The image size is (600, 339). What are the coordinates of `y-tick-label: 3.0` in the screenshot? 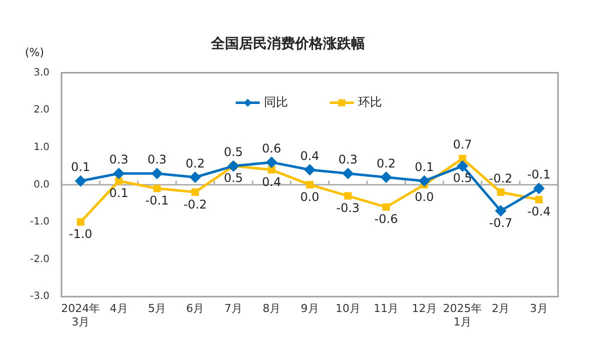 It's located at (42, 72).